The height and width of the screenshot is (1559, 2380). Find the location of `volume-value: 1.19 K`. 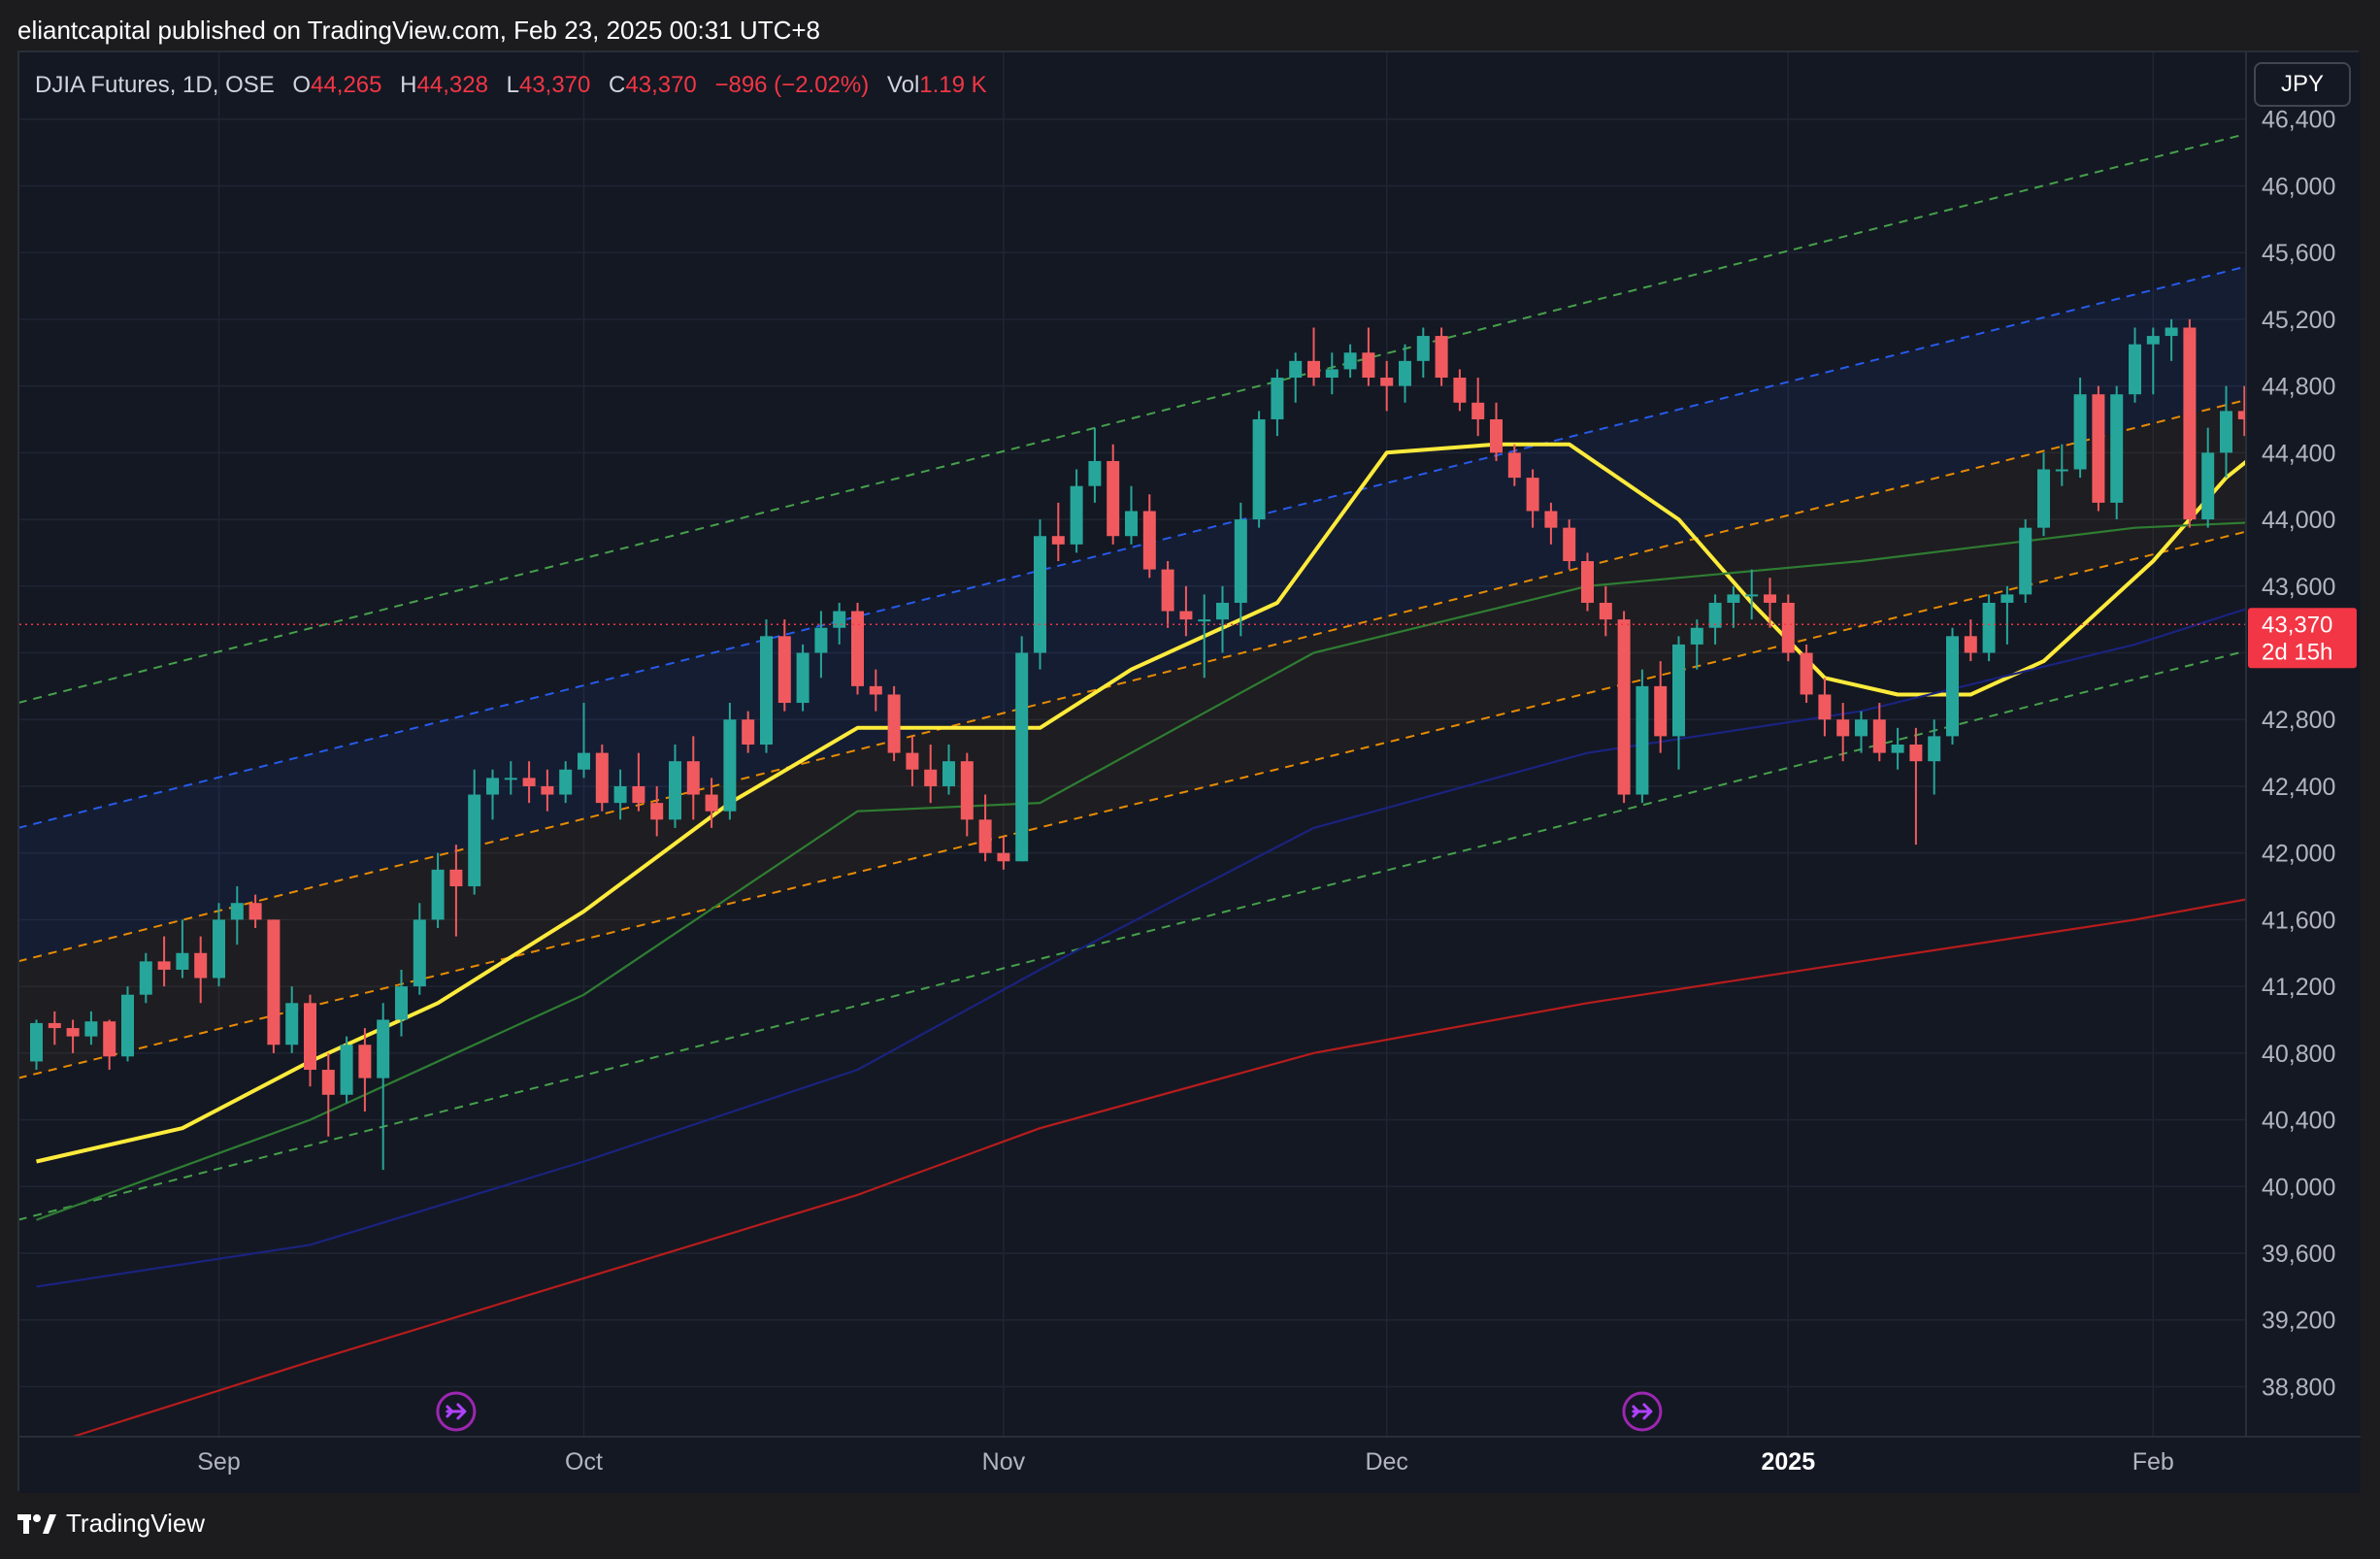

volume-value: 1.19 K is located at coordinates (953, 85).